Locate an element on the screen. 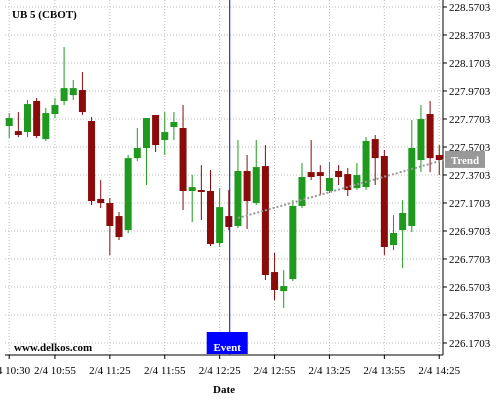 The height and width of the screenshot is (400, 500). trend-label: Trend is located at coordinates (465, 161).